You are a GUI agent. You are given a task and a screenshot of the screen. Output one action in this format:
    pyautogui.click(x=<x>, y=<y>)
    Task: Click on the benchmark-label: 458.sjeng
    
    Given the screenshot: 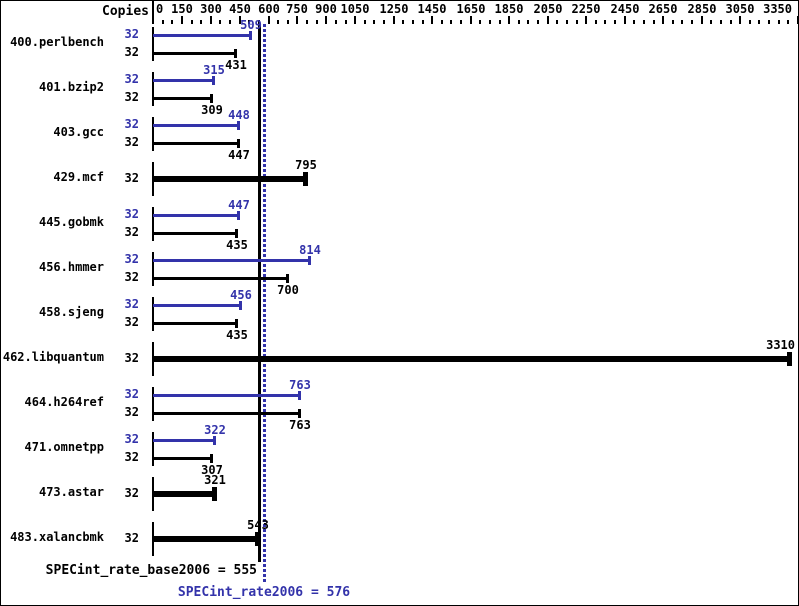 What is the action you would take?
    pyautogui.click(x=71, y=312)
    